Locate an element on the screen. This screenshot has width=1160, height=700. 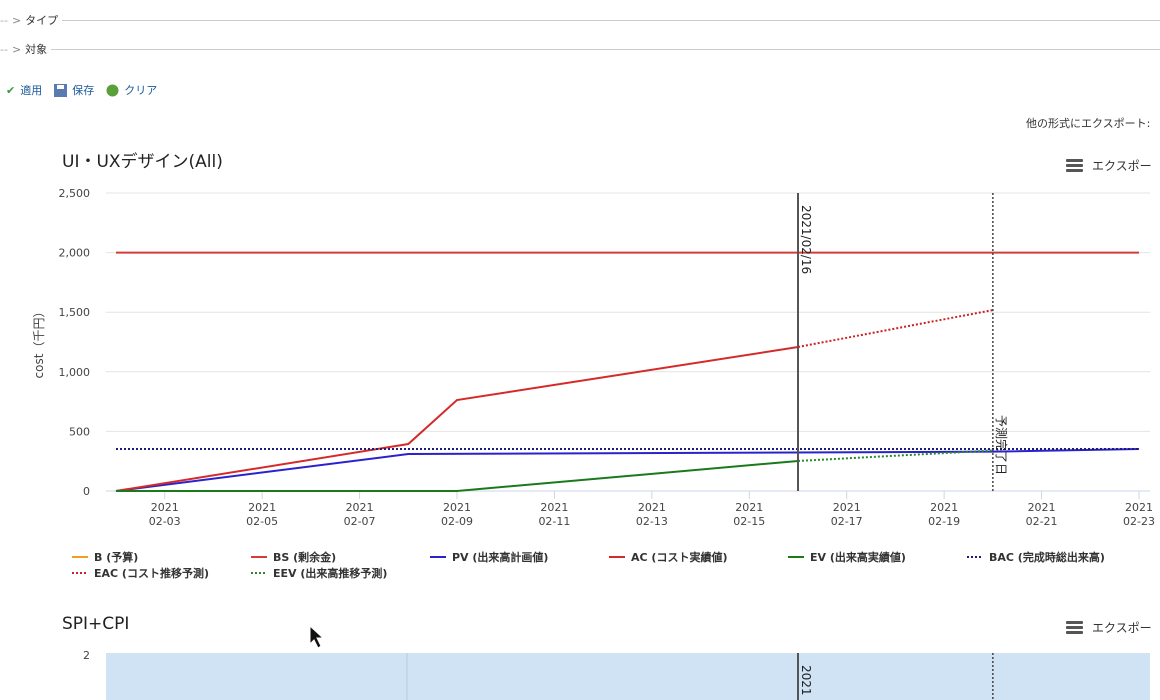
filter-target: -- > 対象 is located at coordinates (580, 49).